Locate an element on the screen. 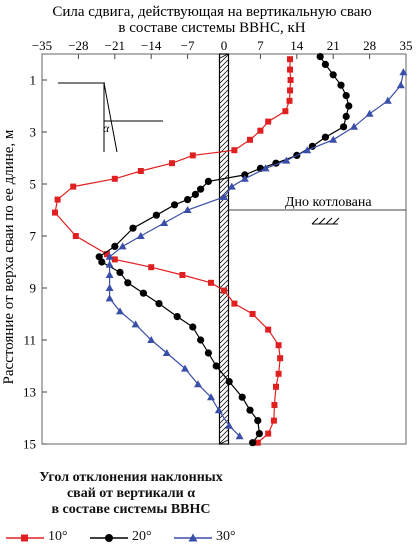 Image resolution: width=420 pixels, height=552 pixels. y-tick-label: 1 is located at coordinates (33, 80).